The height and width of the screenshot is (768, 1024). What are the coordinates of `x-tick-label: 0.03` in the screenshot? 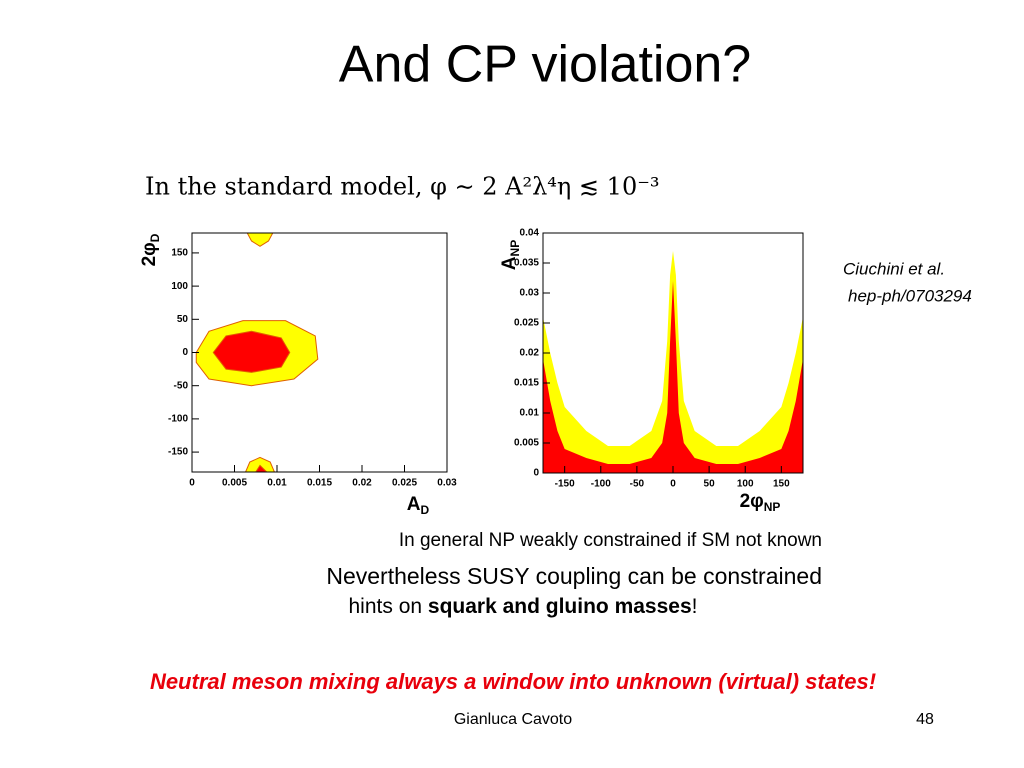 It's located at (447, 483).